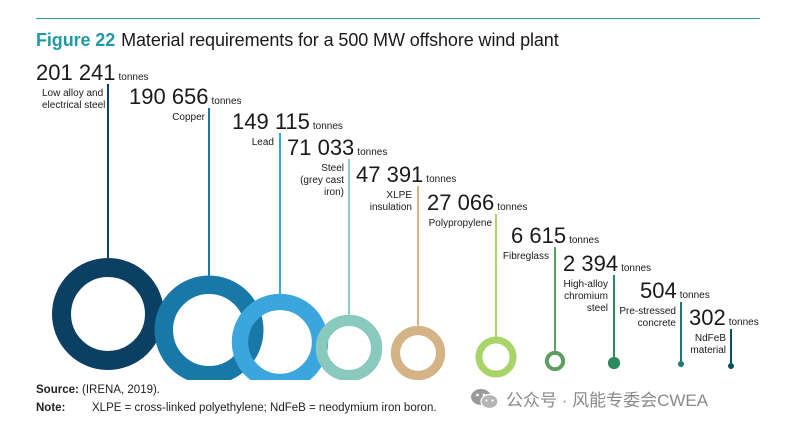 Image resolution: width=800 pixels, height=434 pixels. Describe the element at coordinates (647, 311) in the screenshot. I see `category-label: Pre-stressed` at that location.